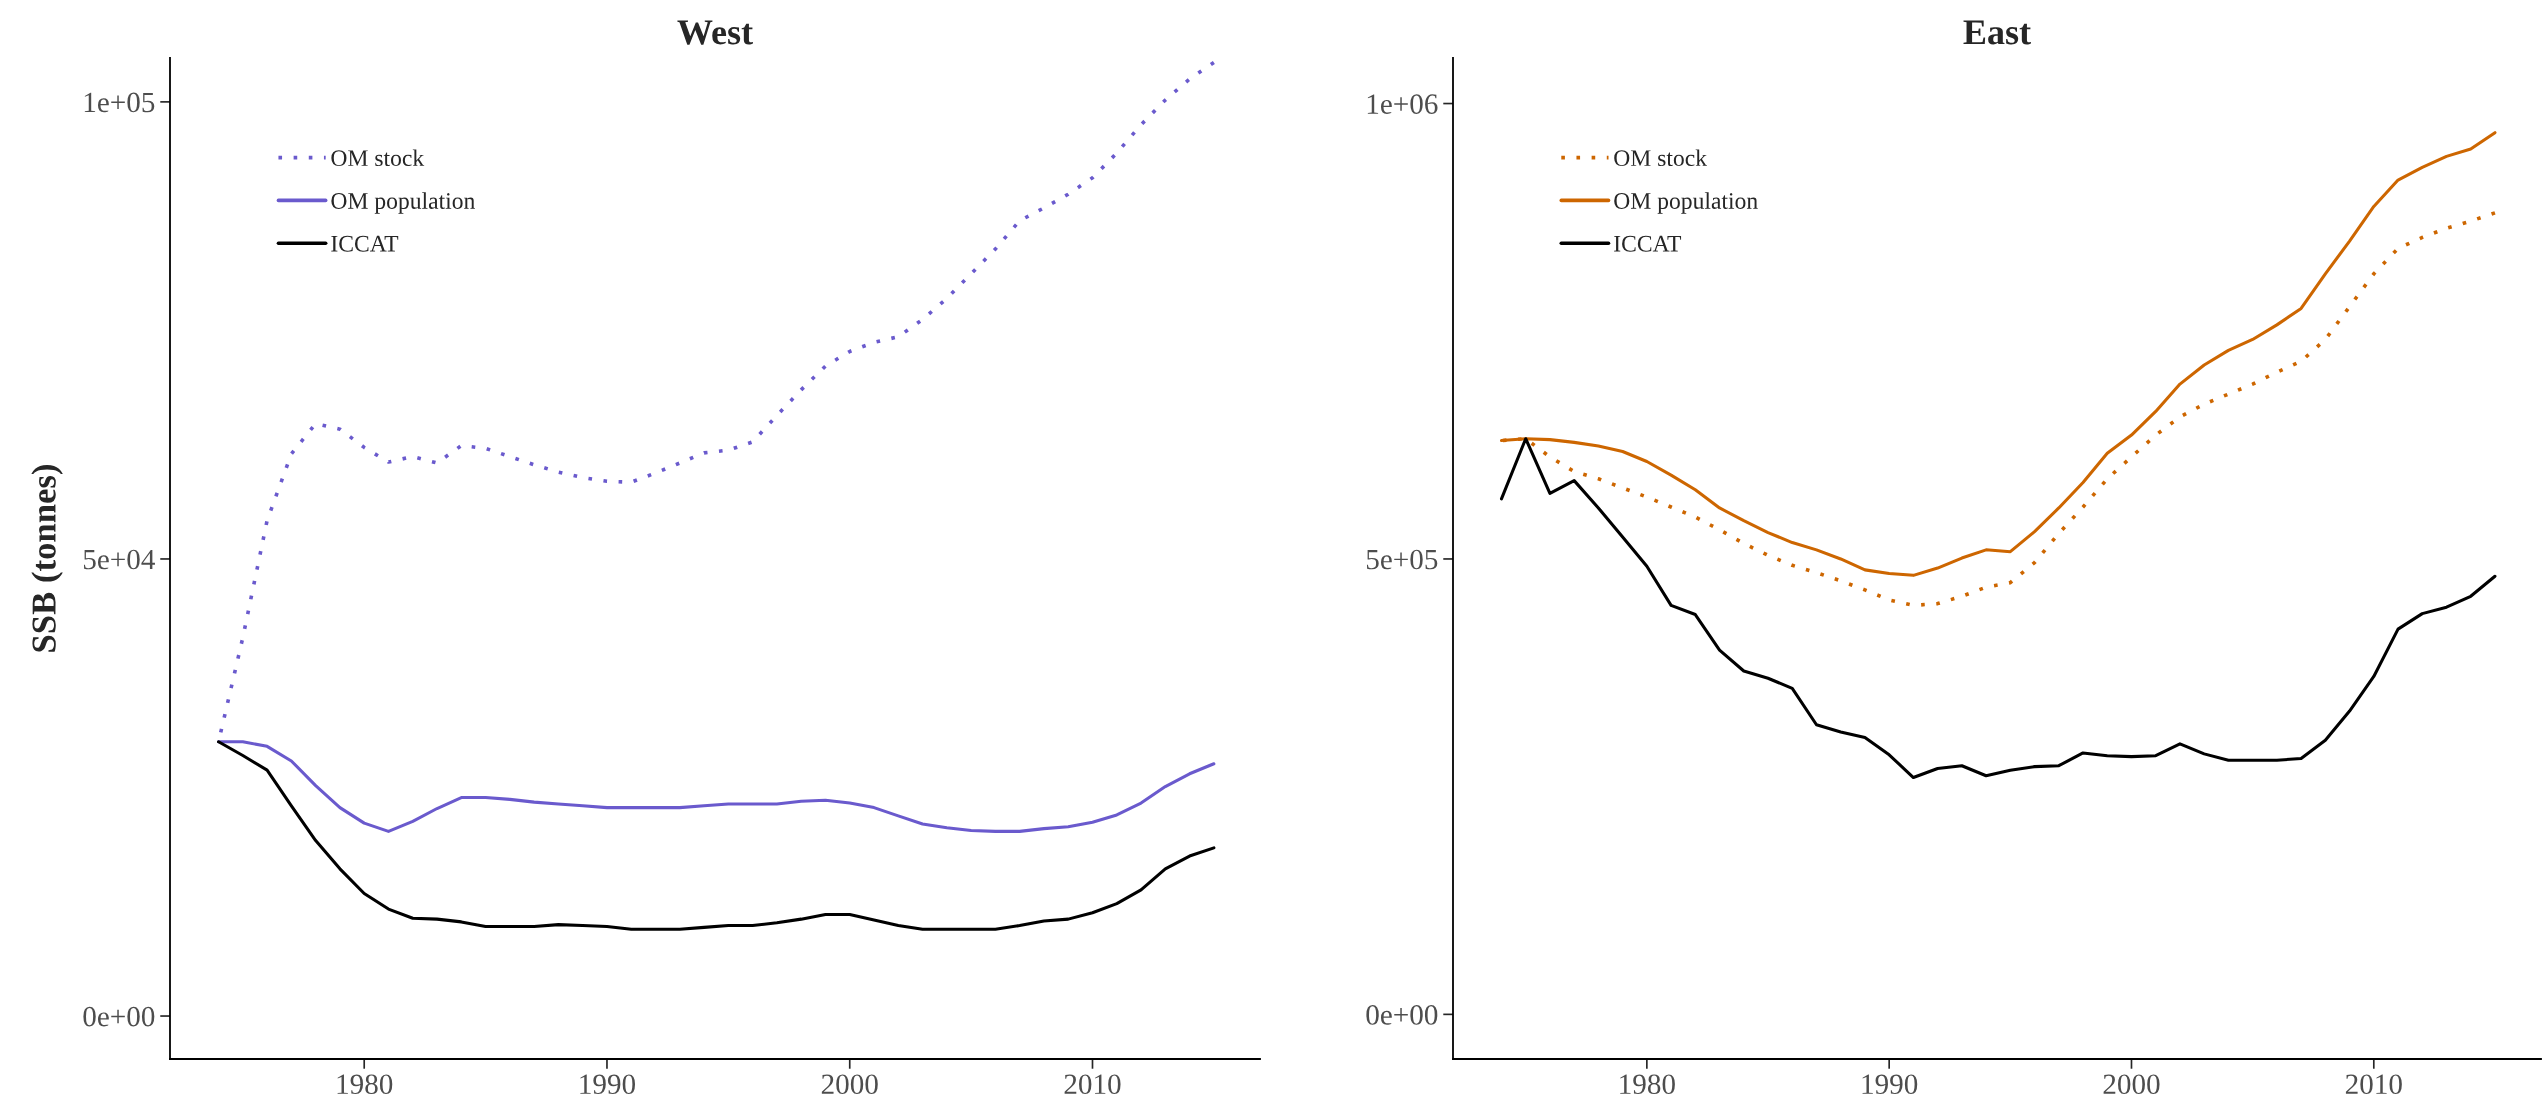 Image resolution: width=2547 pixels, height=1110 pixels. Describe the element at coordinates (119, 559) in the screenshot. I see `y-tick-label: 5e+04` at that location.